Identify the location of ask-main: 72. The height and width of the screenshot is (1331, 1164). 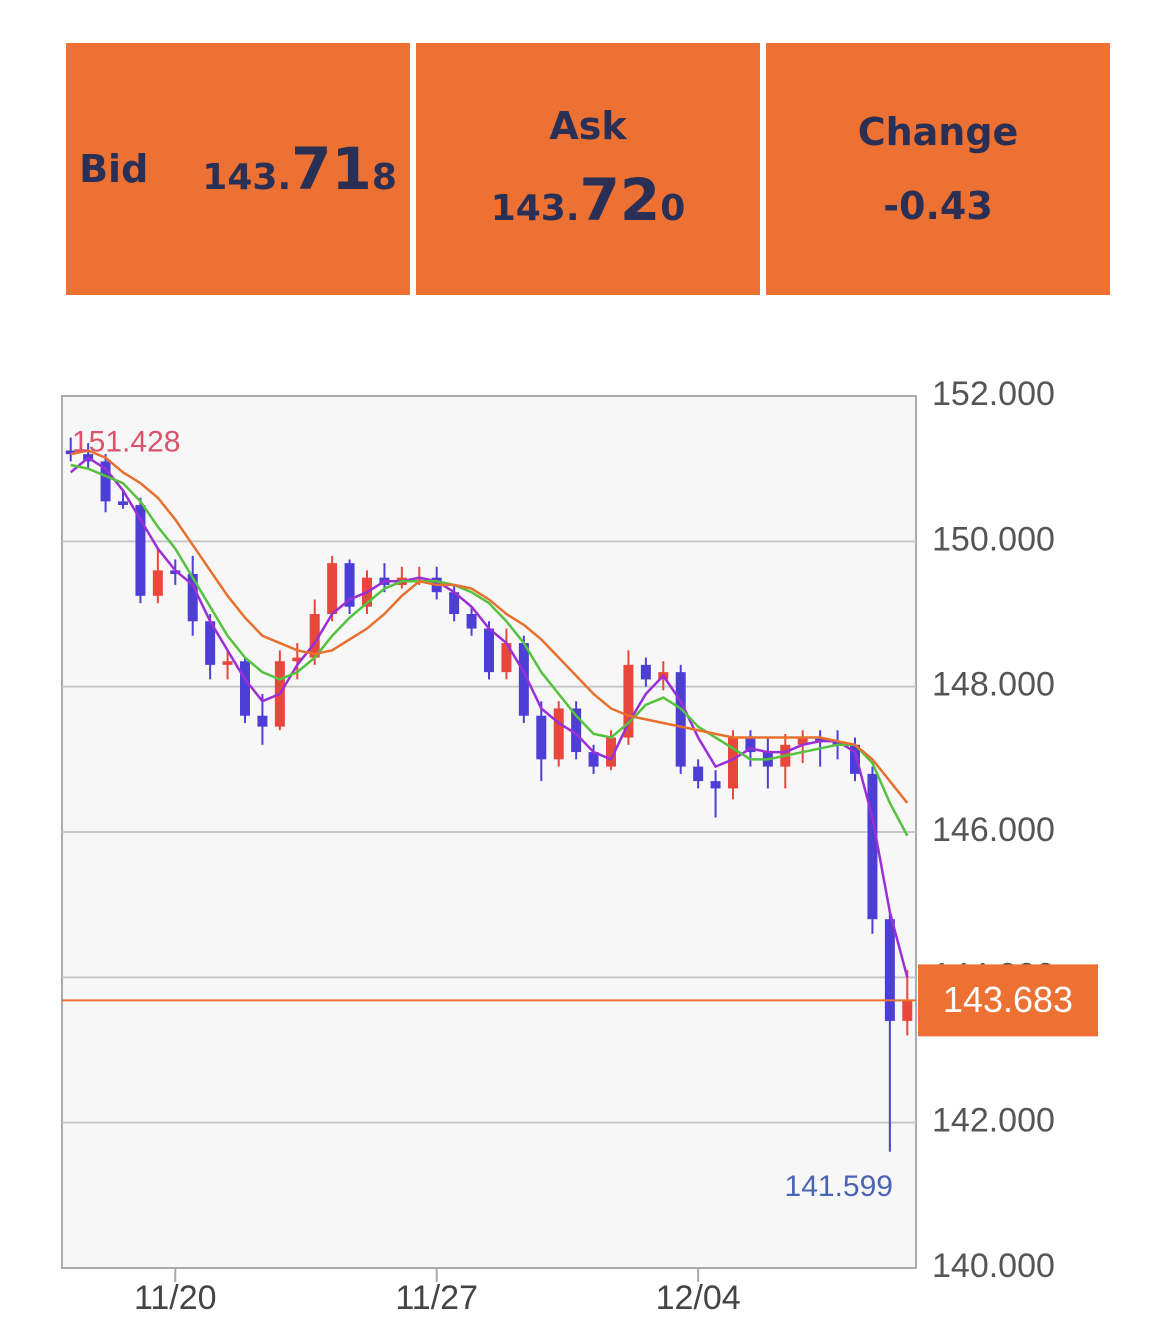
(620, 200).